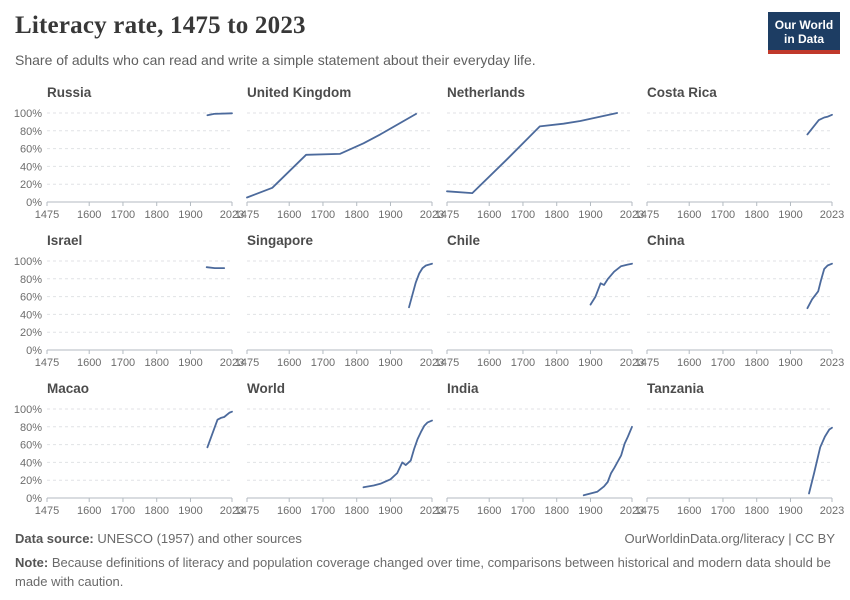 This screenshot has height=600, width=850. What do you see at coordinates (464, 240) in the screenshot?
I see `panel-title: Chile` at bounding box center [464, 240].